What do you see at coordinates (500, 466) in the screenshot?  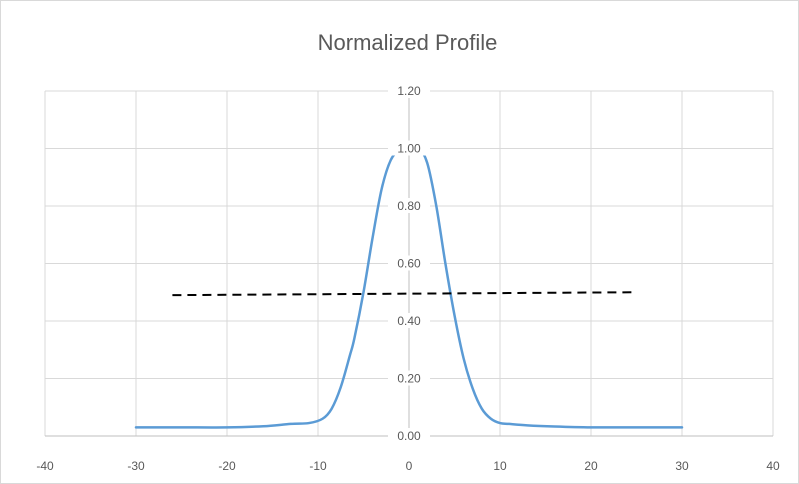 I see `x-tick-label: 10` at bounding box center [500, 466].